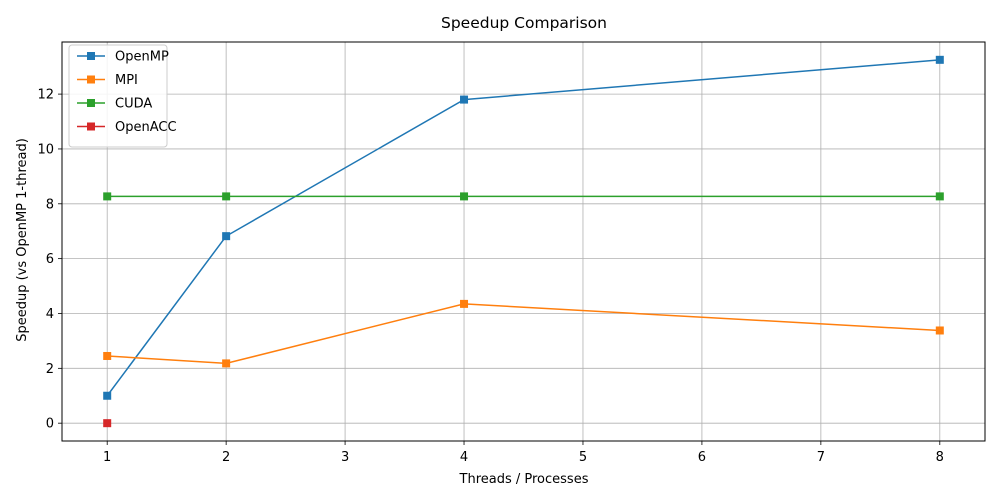  I want to click on y-tick-label: 2, so click(50, 369).